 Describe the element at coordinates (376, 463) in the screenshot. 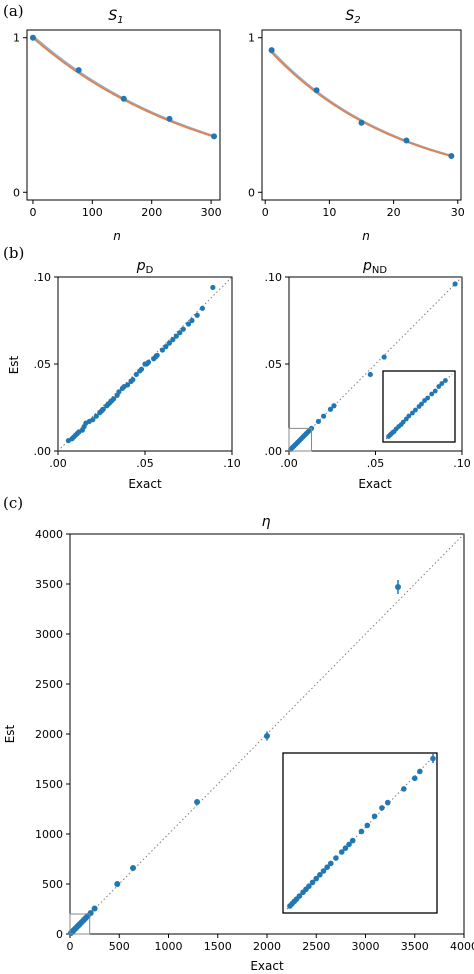

I see `pND-xtick-label: .05` at that location.